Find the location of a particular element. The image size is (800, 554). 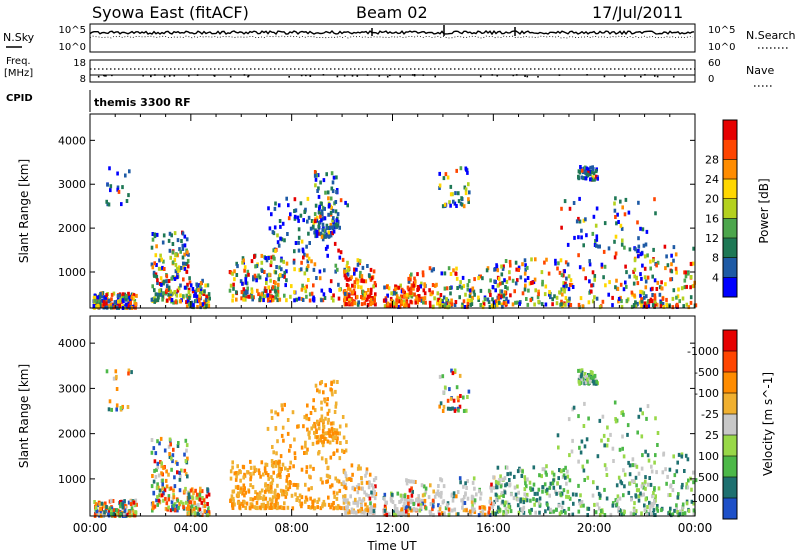

freq-unit-label: [MHz] is located at coordinates (18, 73).